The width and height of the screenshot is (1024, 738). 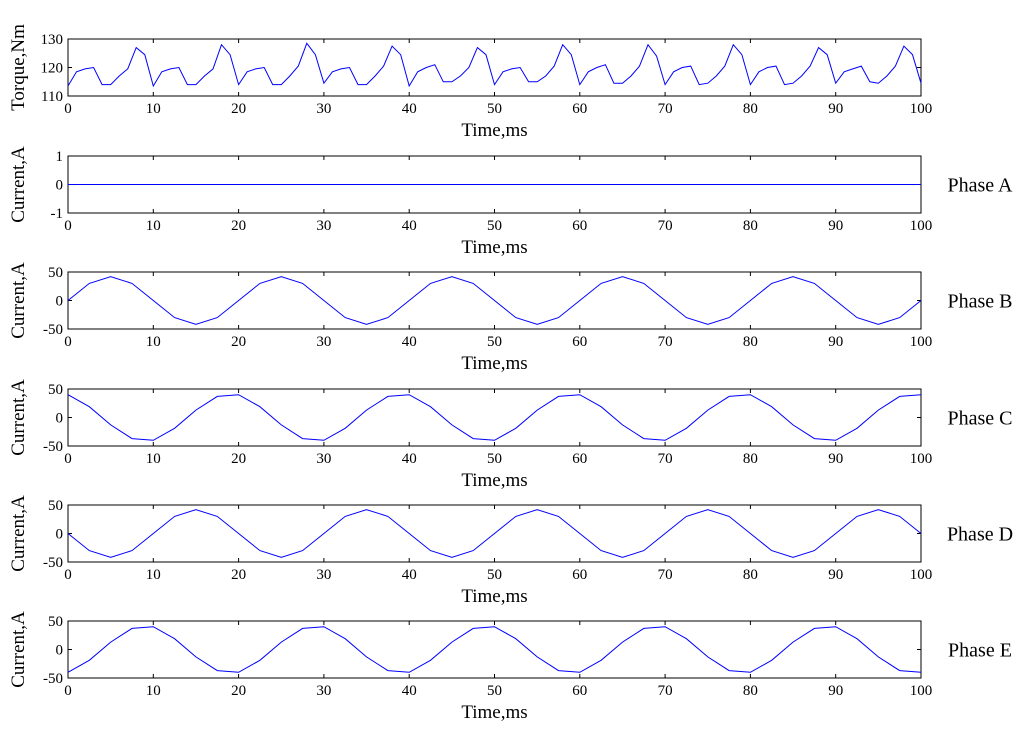 I want to click on y-tick-label: -1, so click(x=57, y=214).